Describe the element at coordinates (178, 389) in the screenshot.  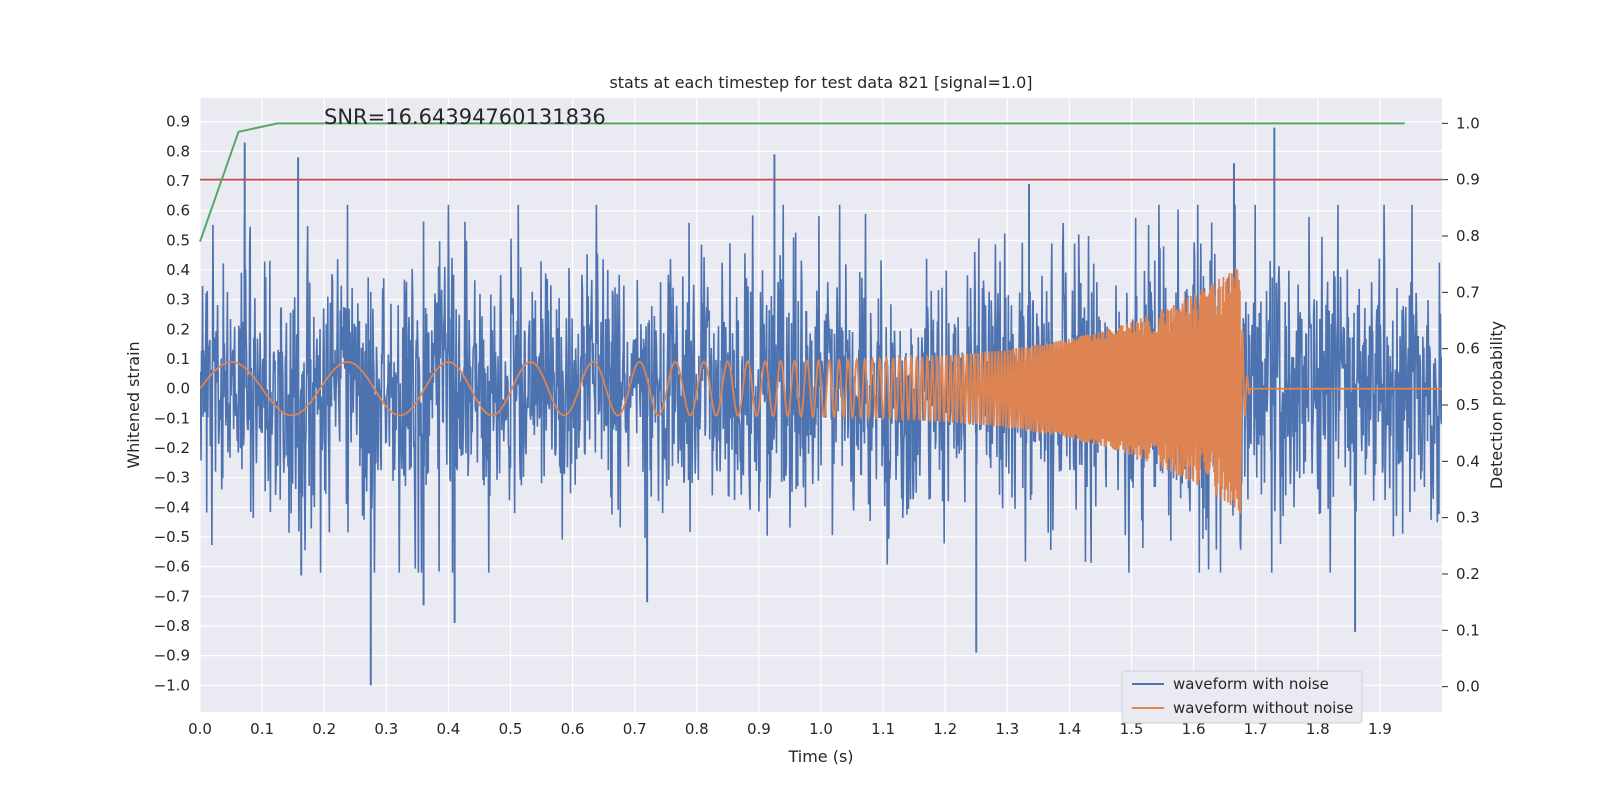
I see `y-tick-label: 0.0` at that location.